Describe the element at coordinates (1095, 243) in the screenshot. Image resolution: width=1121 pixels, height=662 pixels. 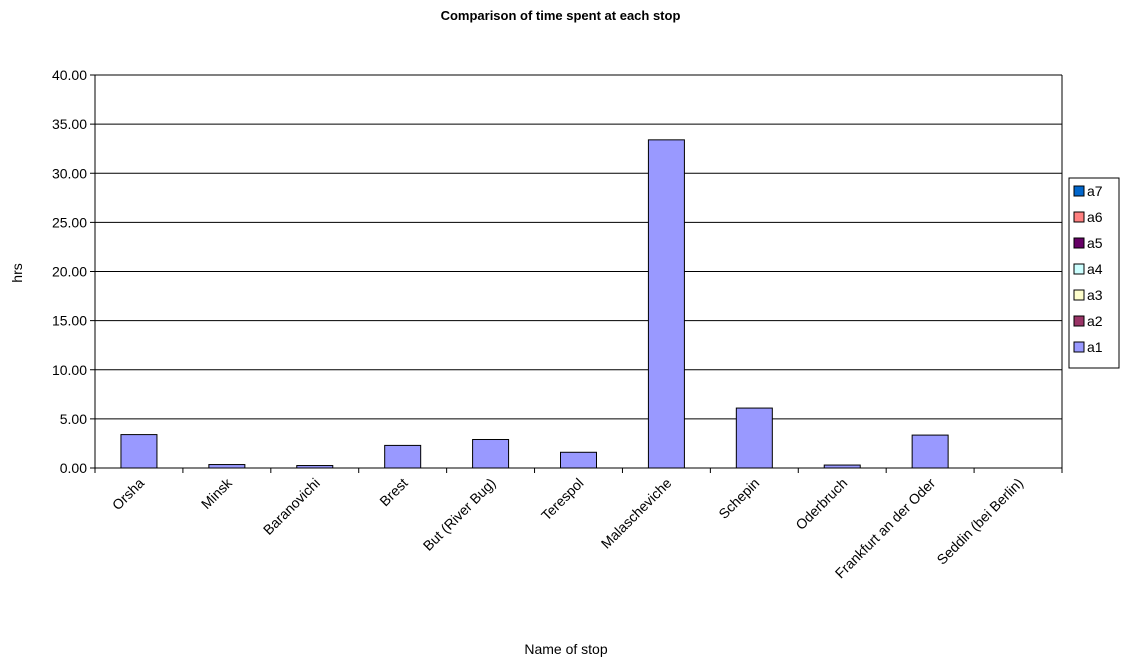
I see `legend-label-a5: a5` at that location.